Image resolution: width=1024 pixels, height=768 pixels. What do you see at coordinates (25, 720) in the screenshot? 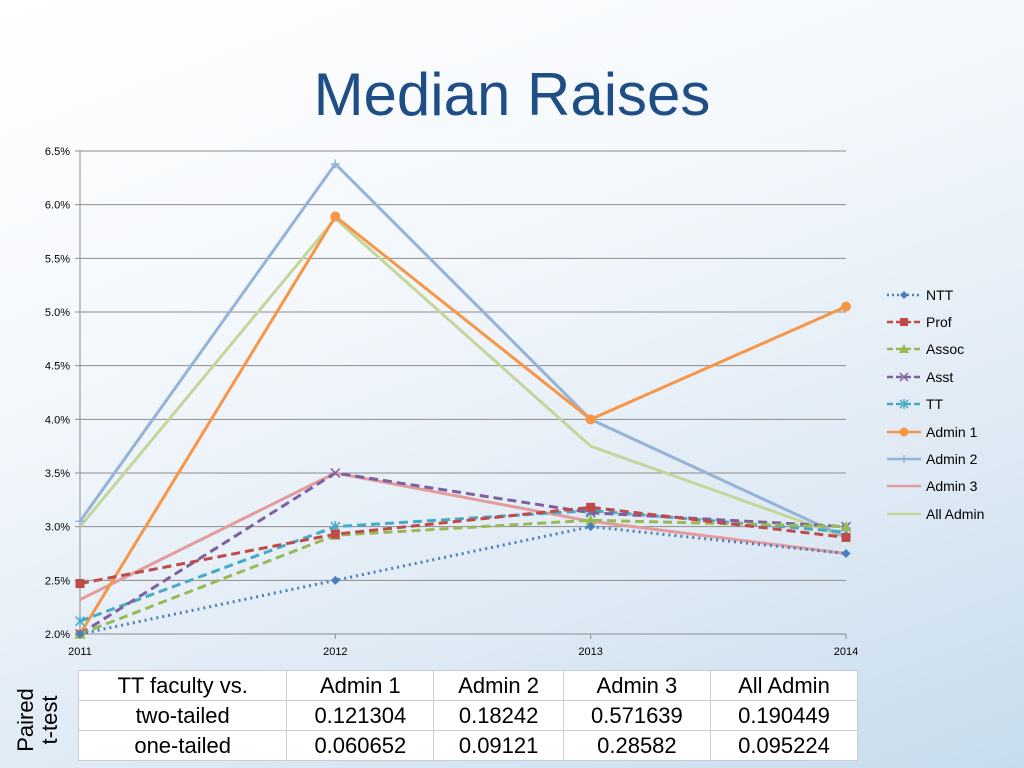
I see `side-label-line1: Paired` at bounding box center [25, 720].